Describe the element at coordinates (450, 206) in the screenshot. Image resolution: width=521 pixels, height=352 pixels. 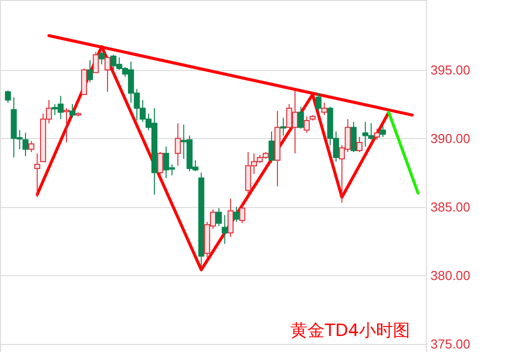
I see `y-tick-label: 385.00` at that location.